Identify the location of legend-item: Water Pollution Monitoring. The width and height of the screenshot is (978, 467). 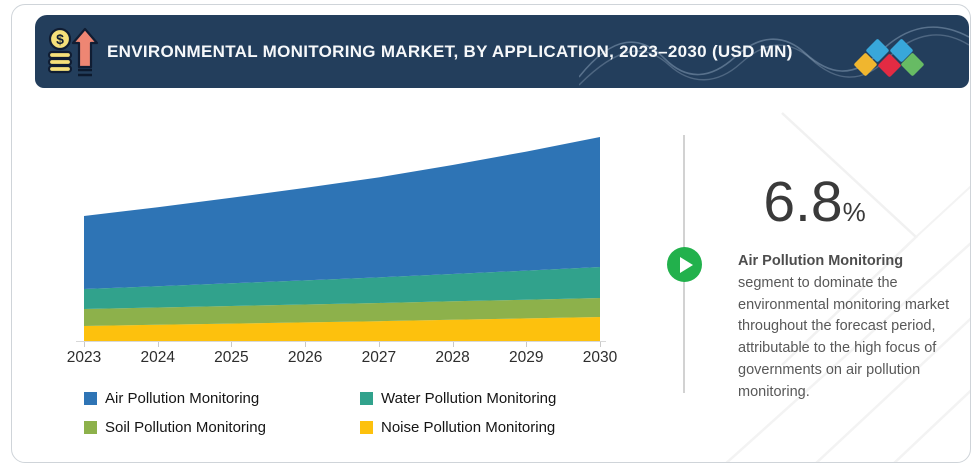
(487, 398).